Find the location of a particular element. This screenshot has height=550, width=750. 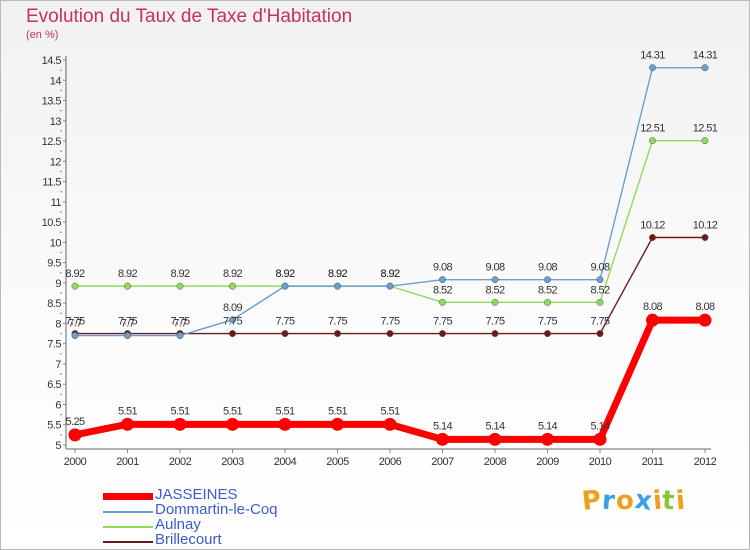

y-tick-label: 7.5 is located at coordinates (54, 345).